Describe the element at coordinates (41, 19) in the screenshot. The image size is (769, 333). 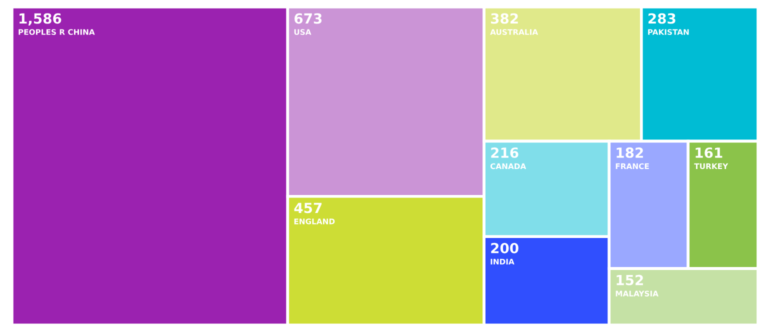
I see `data-label: 1,586` at that location.